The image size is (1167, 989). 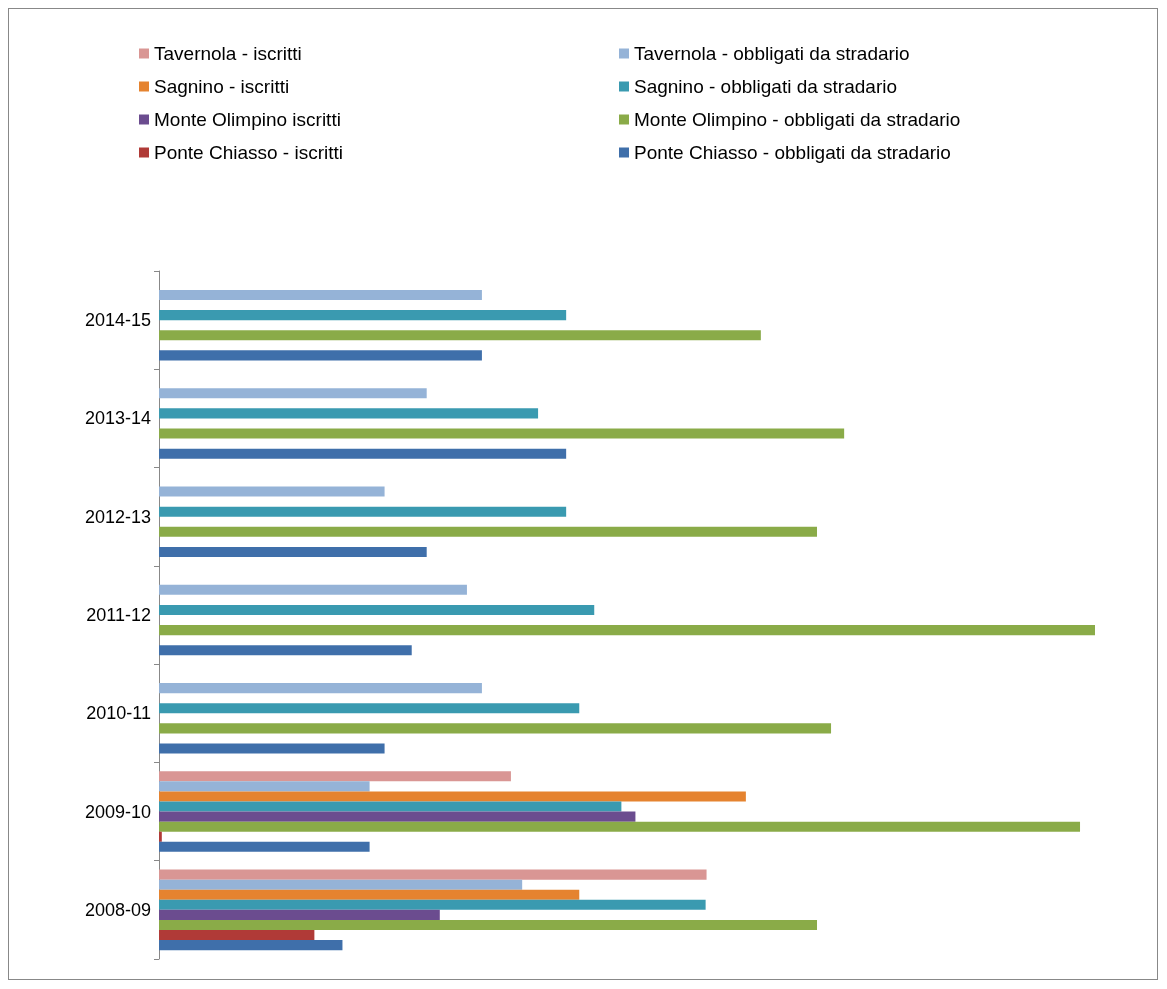 What do you see at coordinates (117, 418) in the screenshot?
I see `y-tick-label: 2013-14` at bounding box center [117, 418].